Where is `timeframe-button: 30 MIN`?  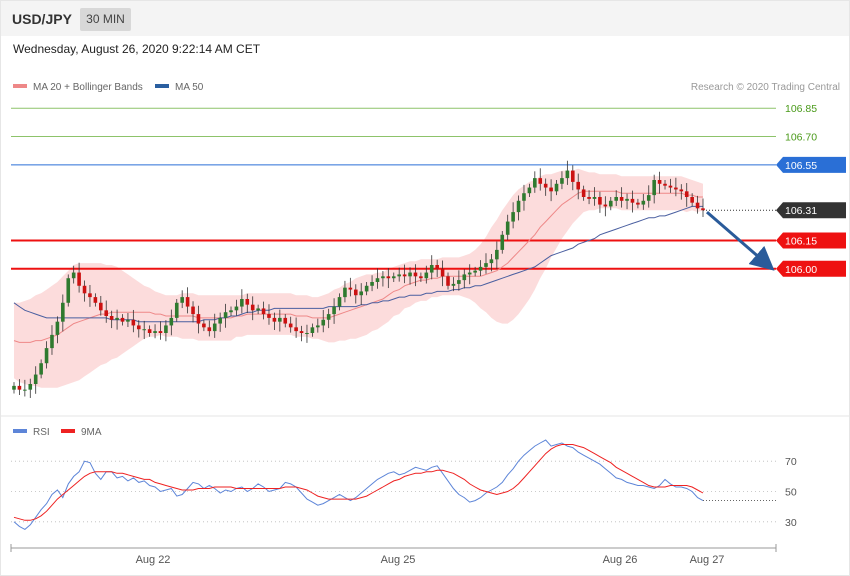
timeframe-button: 30 MIN is located at coordinates (105, 19).